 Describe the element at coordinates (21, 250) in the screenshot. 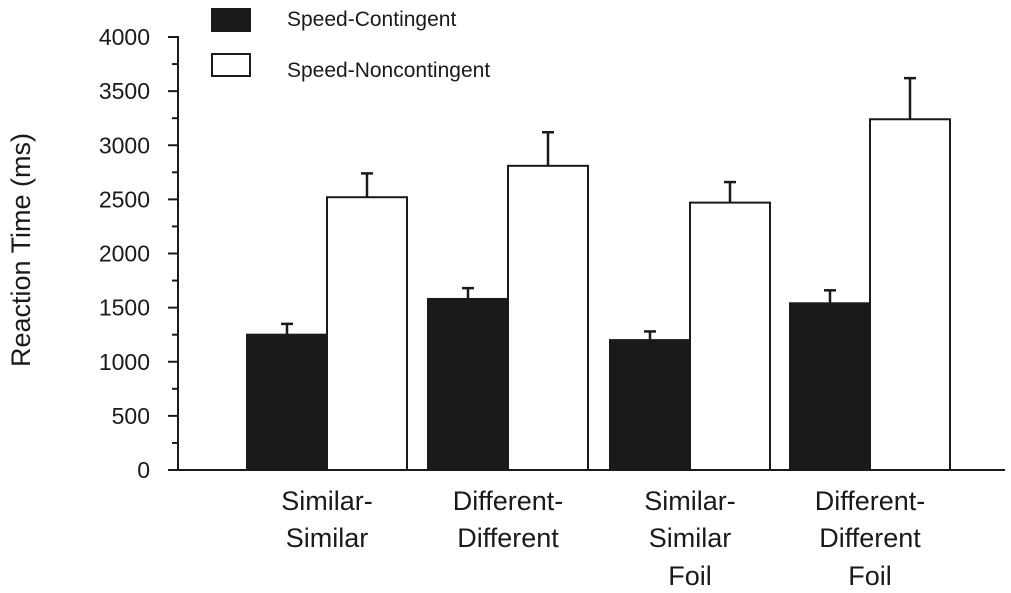

I see `y-axis-label: Reaction Time (ms)` at that location.